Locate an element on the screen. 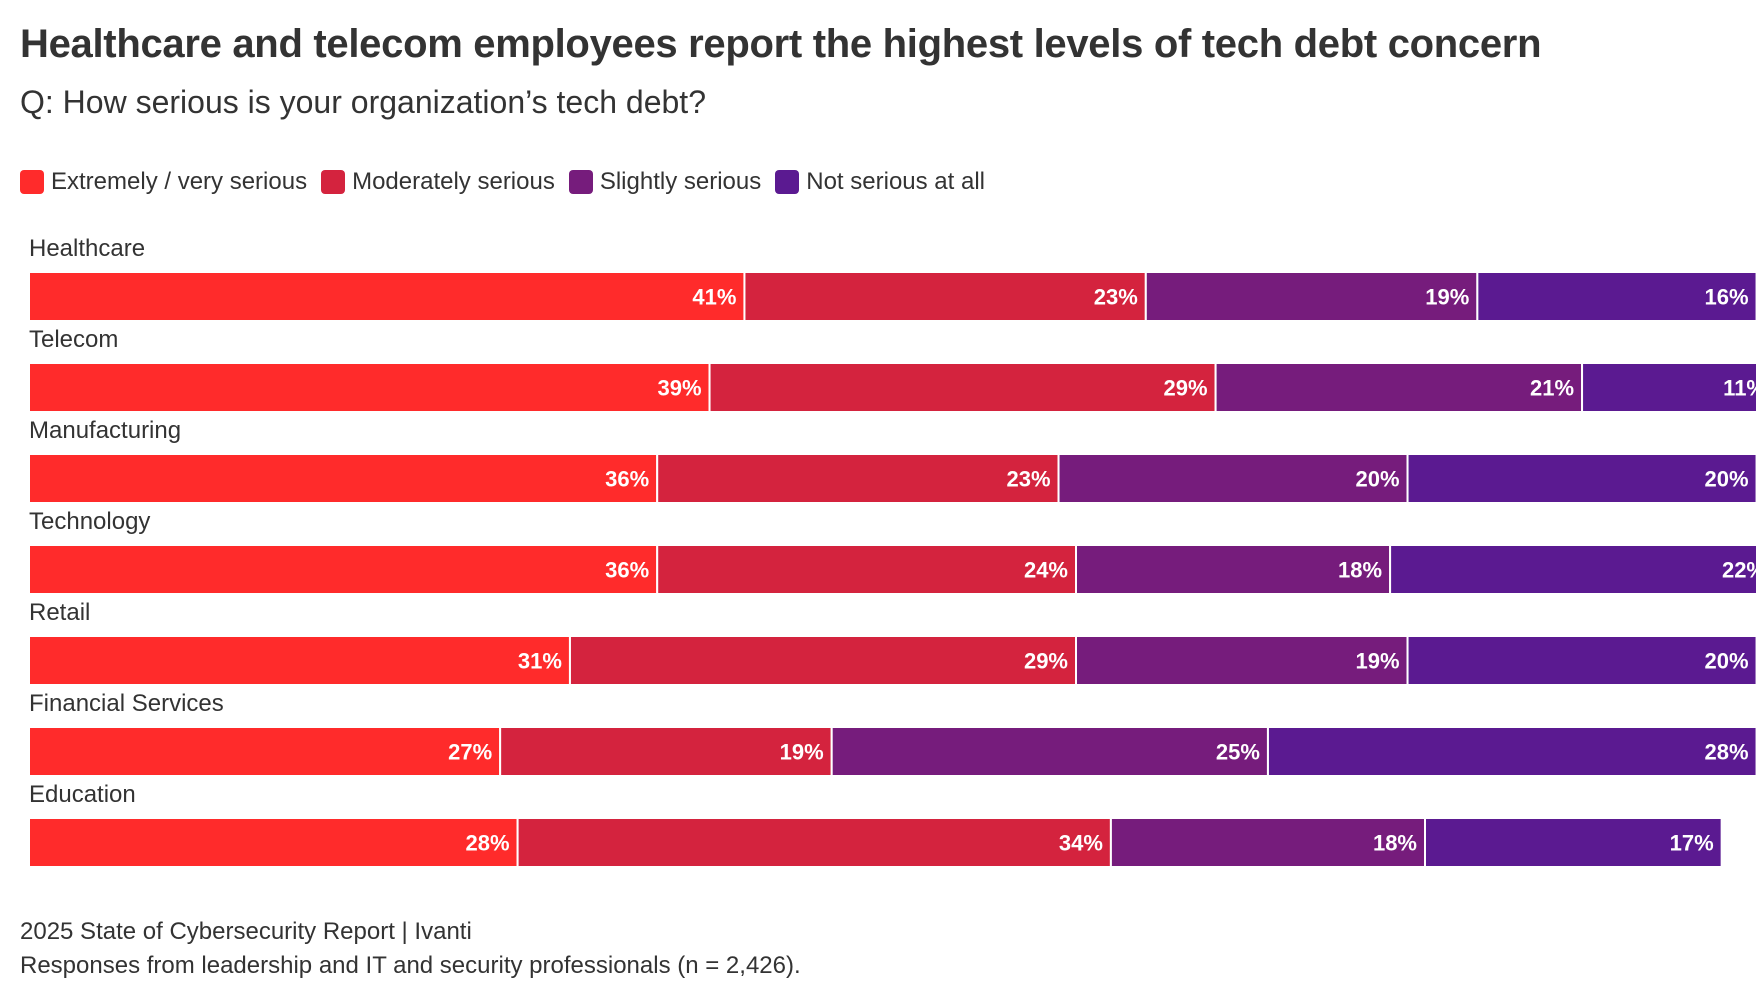 This screenshot has height=998, width=1756. value-label-technology-not-serious-at-all: 22% is located at coordinates (1739, 570).